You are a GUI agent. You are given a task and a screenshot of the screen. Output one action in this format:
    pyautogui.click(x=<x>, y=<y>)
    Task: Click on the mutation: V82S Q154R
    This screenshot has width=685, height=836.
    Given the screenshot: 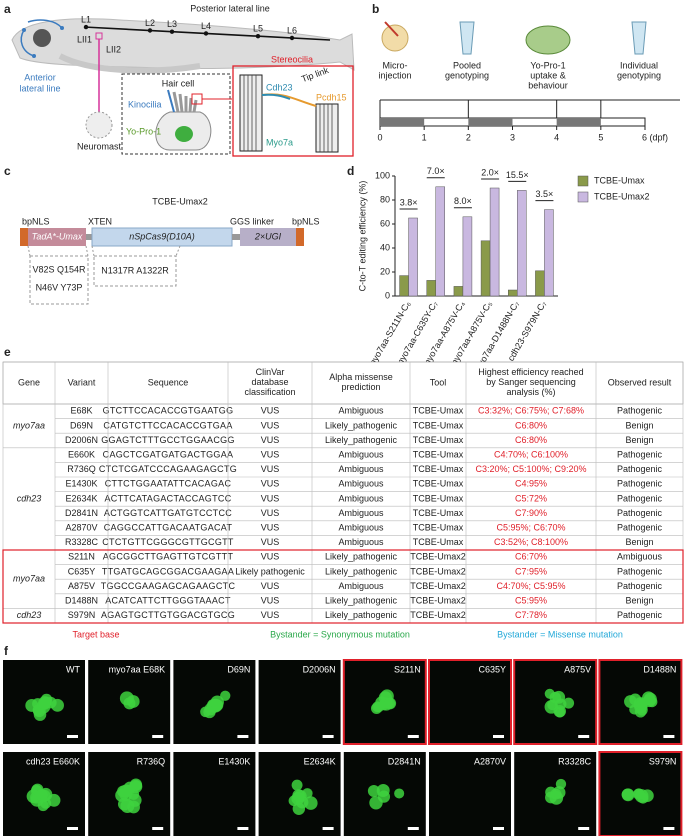 What is the action you would take?
    pyautogui.click(x=59, y=269)
    